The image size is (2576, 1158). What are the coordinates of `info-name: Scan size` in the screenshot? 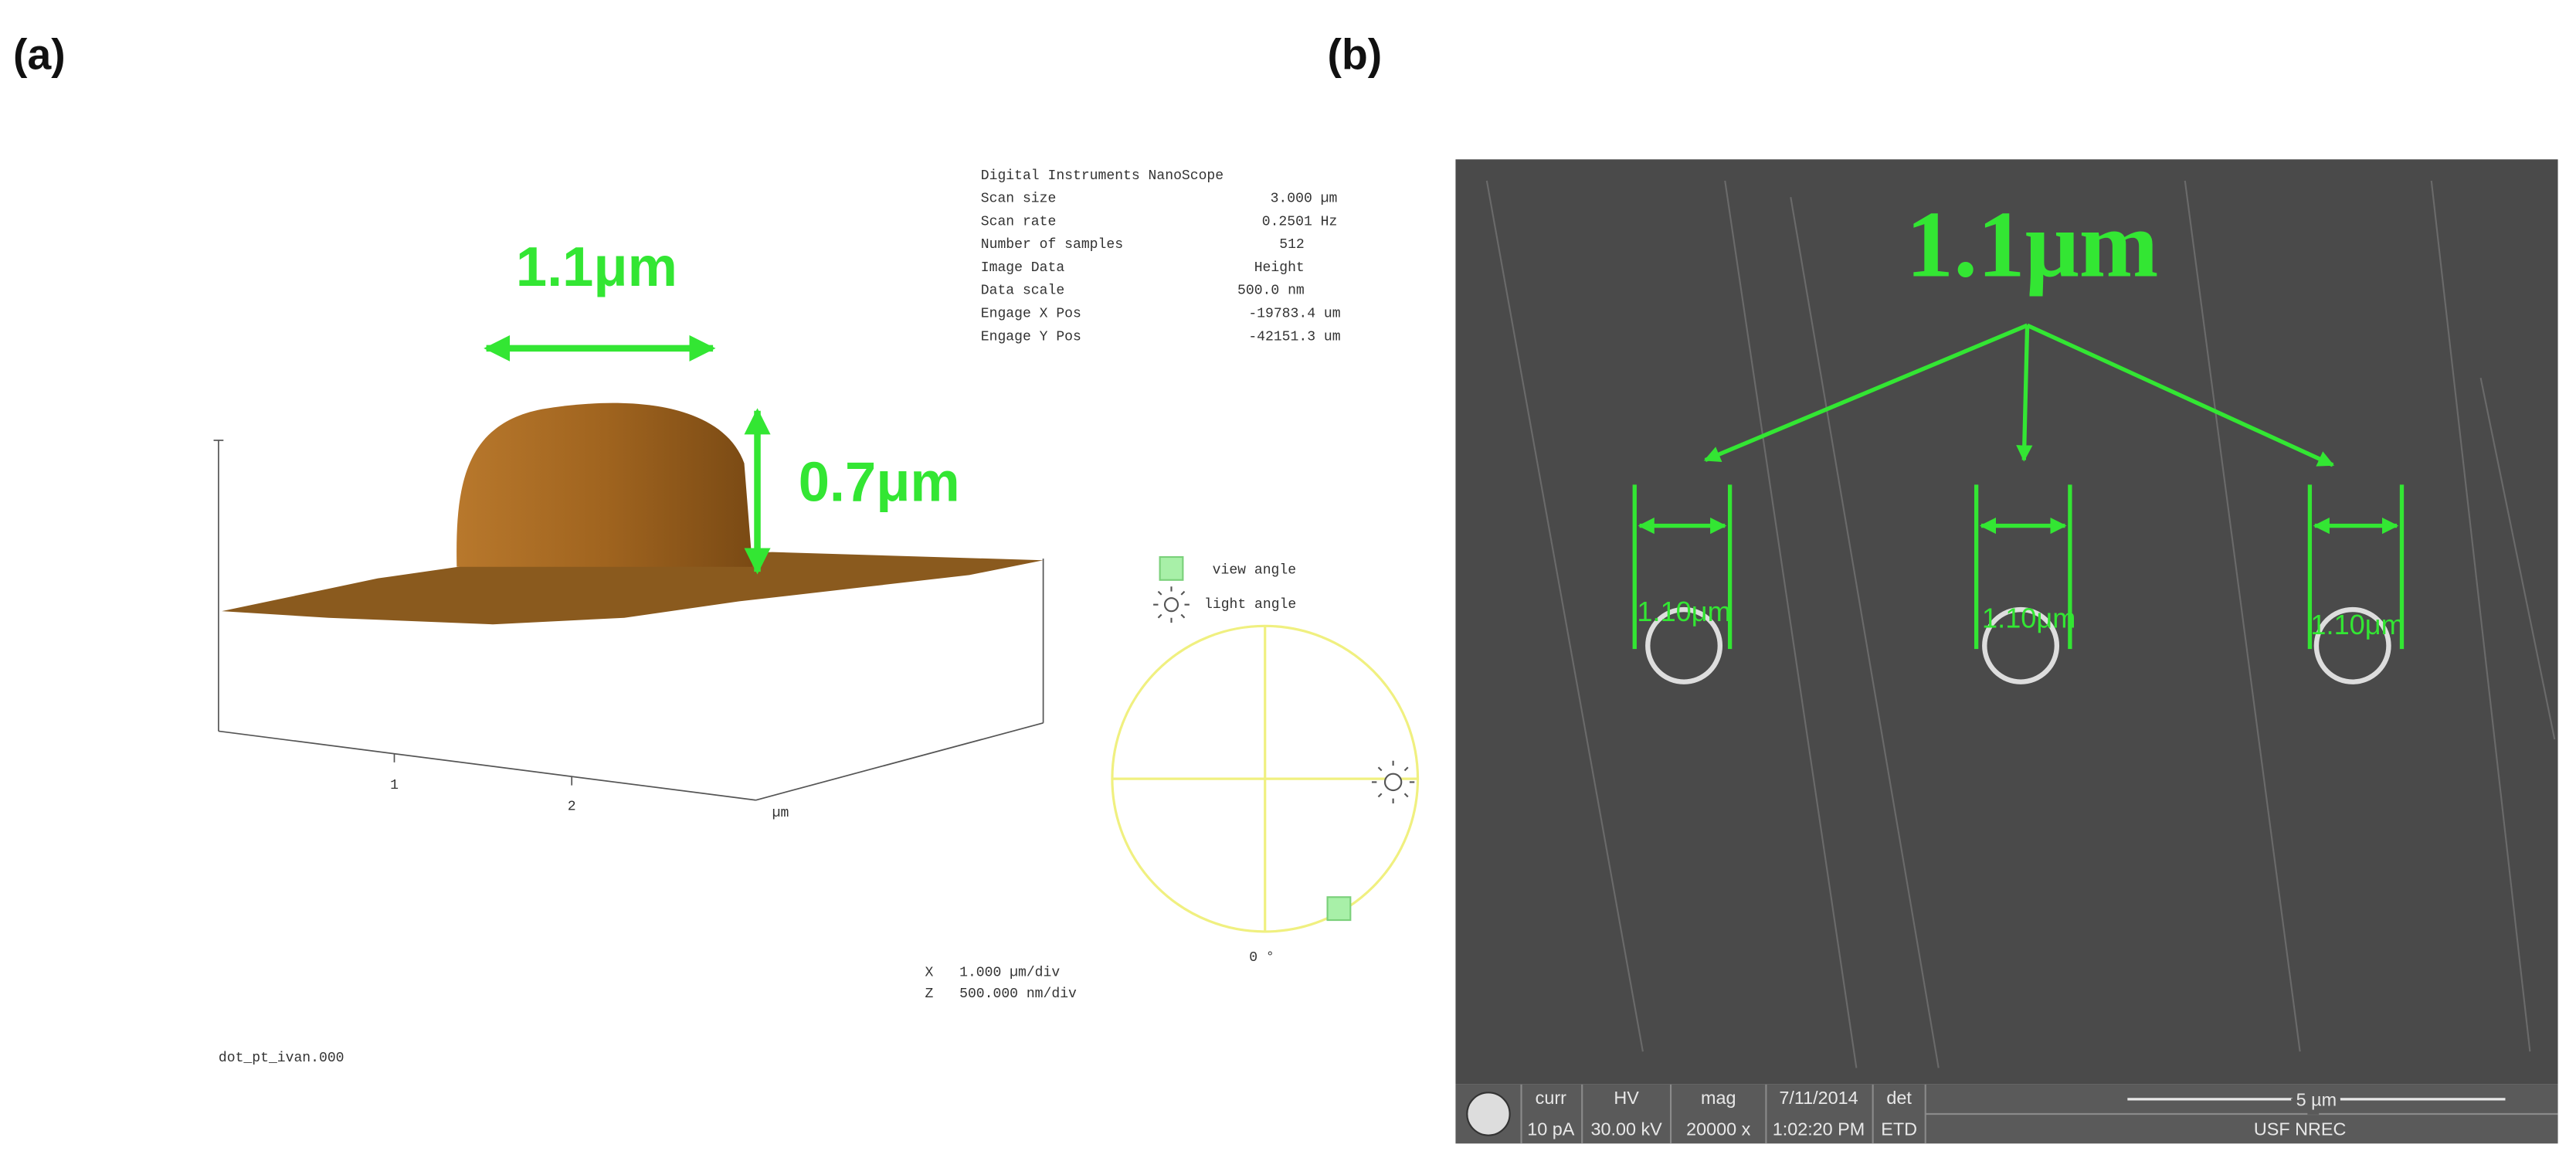 It's located at (1019, 199).